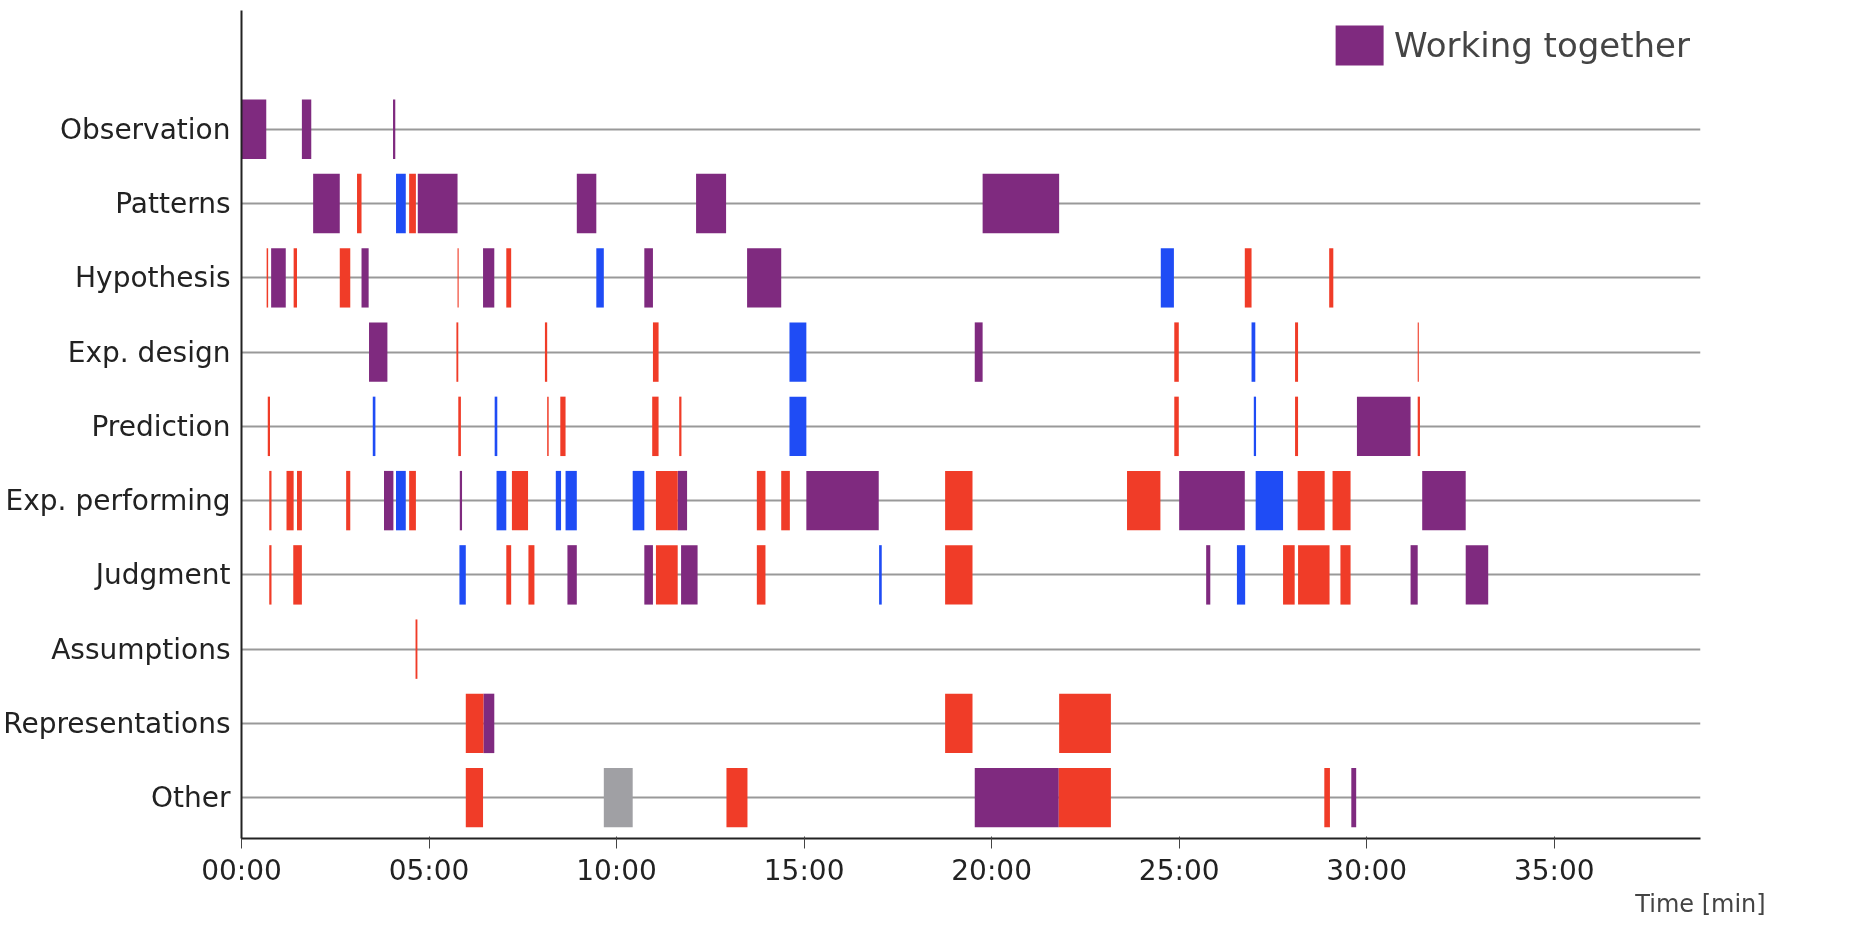  What do you see at coordinates (1700, 903) in the screenshot?
I see `x-axis-title: Time [min]` at bounding box center [1700, 903].